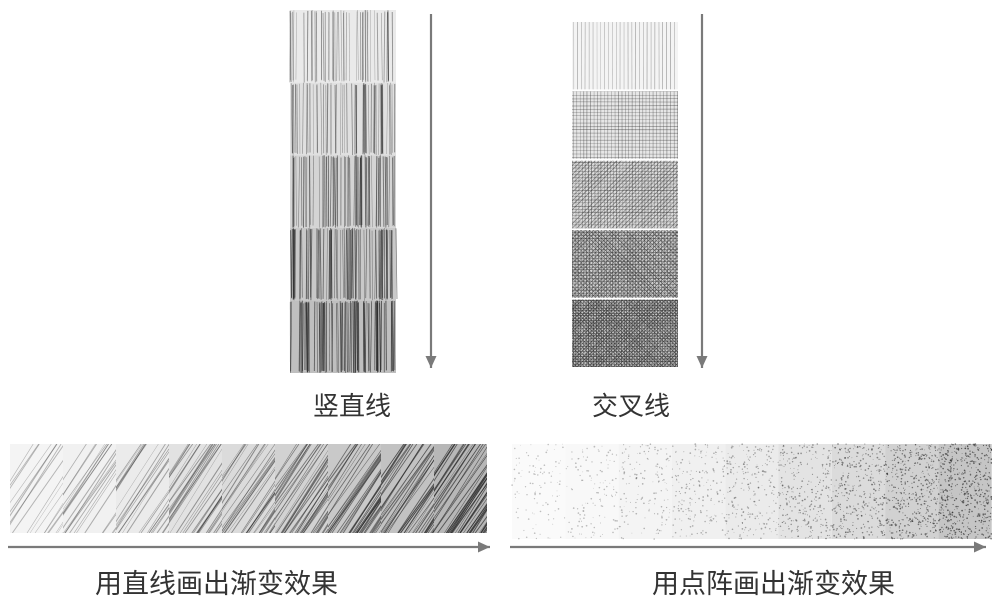 The image size is (992, 601). What do you see at coordinates (249, 547) in the screenshot?
I see `straight-line-arrow` at bounding box center [249, 547].